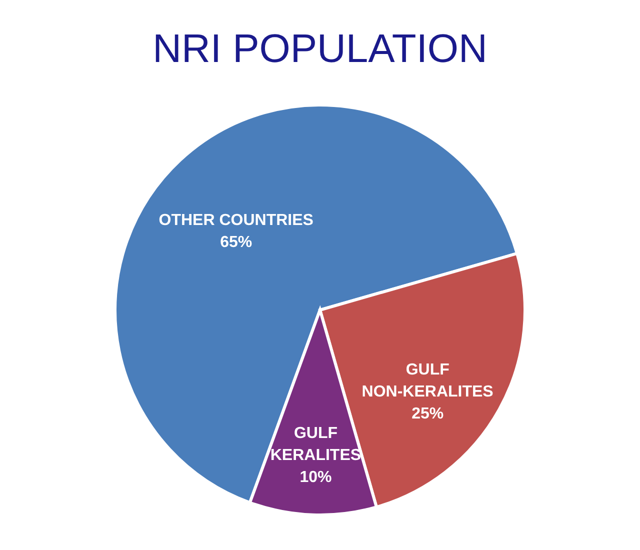 The height and width of the screenshot is (550, 640). What do you see at coordinates (428, 414) in the screenshot?
I see `data-label: 25%` at bounding box center [428, 414].